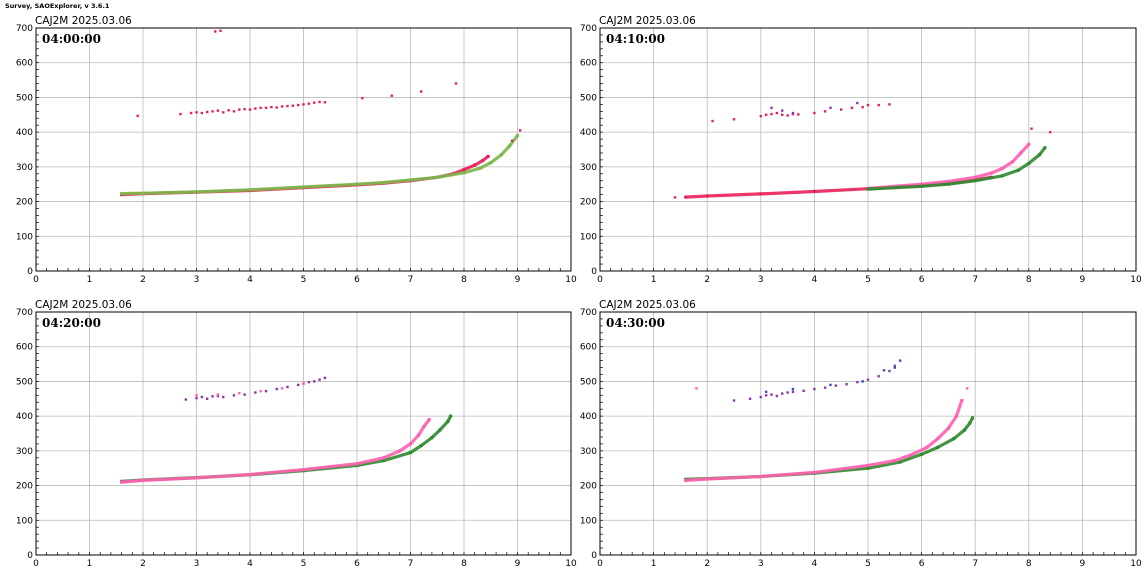  I want to click on x-tick-label: 0, so click(600, 280).